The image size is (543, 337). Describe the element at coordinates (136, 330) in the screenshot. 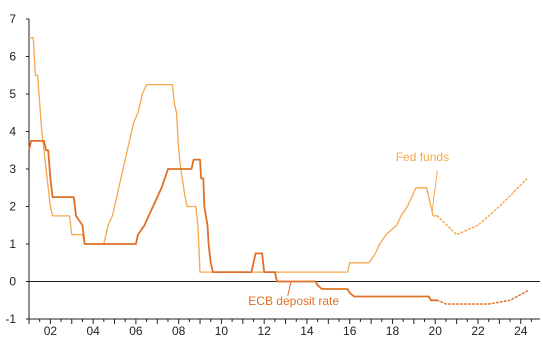

I see `x-tick-label: 06` at that location.